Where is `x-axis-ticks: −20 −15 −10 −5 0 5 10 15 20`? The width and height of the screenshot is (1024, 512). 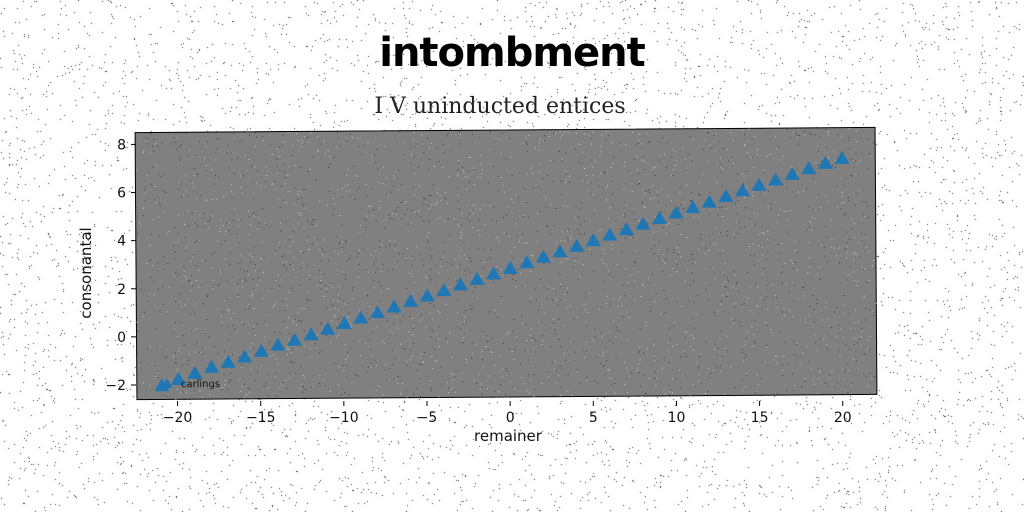
x-axis-ticks: −20 −15 −10 −5 0 5 10 15 20 is located at coordinates (507, 413).